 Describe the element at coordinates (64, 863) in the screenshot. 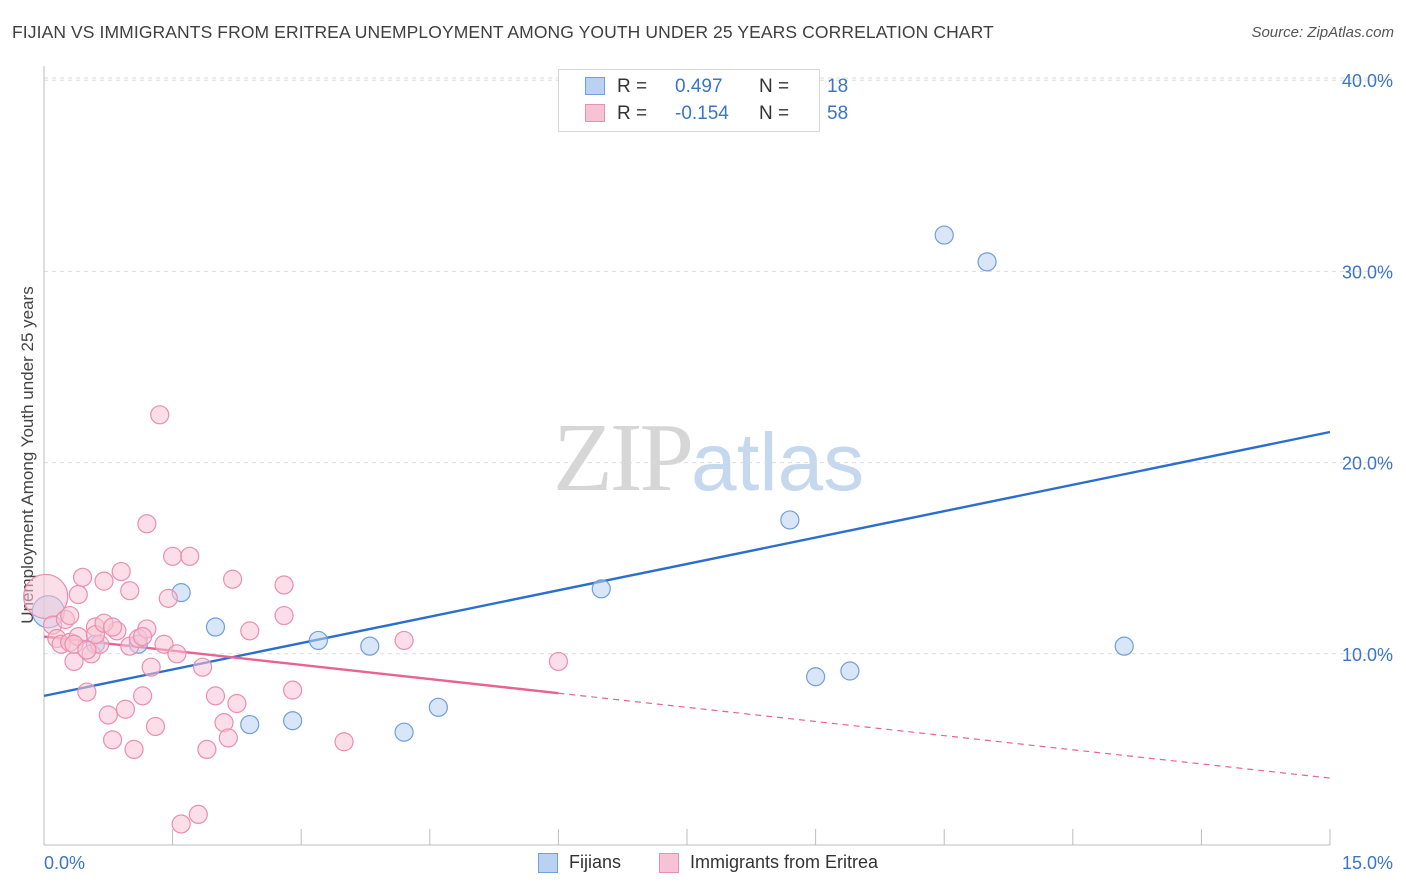

I see `x-tick-label: 0.0%` at that location.